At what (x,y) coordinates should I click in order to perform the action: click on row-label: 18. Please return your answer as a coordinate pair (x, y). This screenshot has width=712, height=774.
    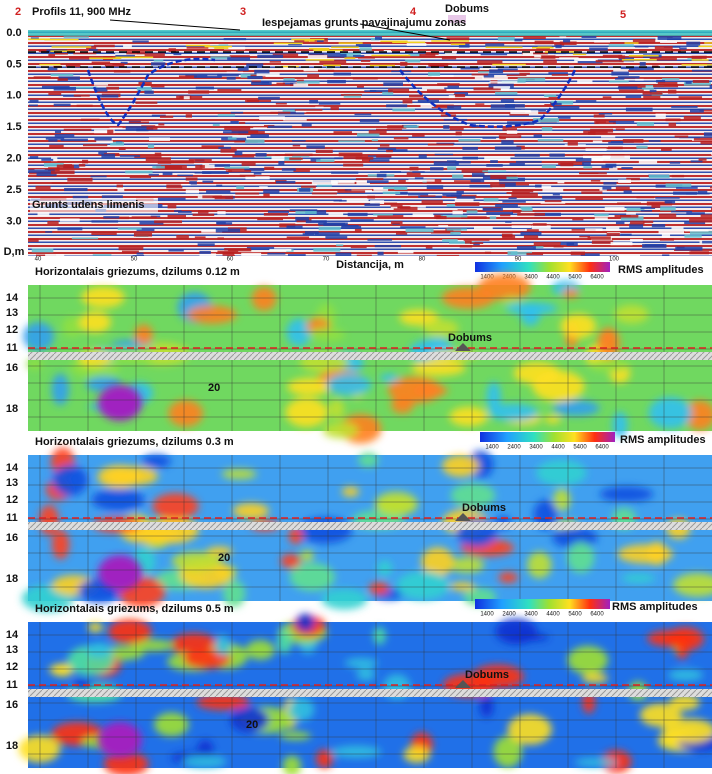
    Looking at the image, I should click on (12, 746).